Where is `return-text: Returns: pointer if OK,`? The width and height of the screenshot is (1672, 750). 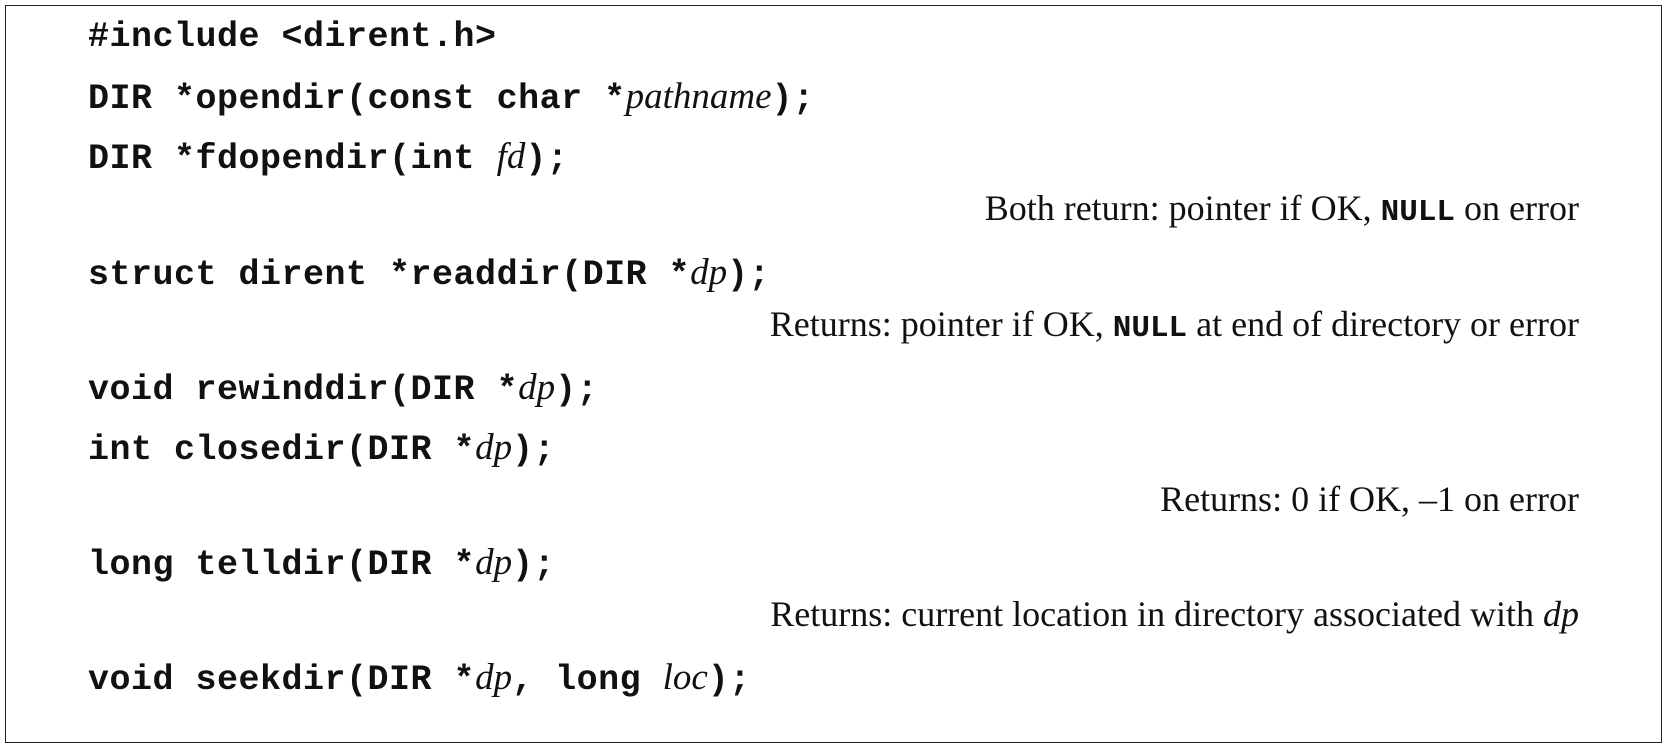
return-text: Returns: pointer if OK, is located at coordinates (941, 324).